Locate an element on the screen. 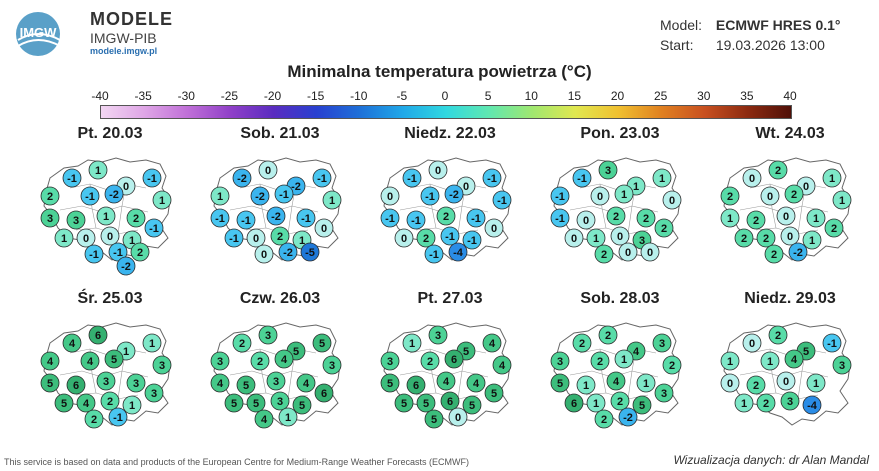 Image resolution: width=879 pixels, height=471 pixels. start-info: Start: 19.03.2026 13:00 is located at coordinates (742, 45).